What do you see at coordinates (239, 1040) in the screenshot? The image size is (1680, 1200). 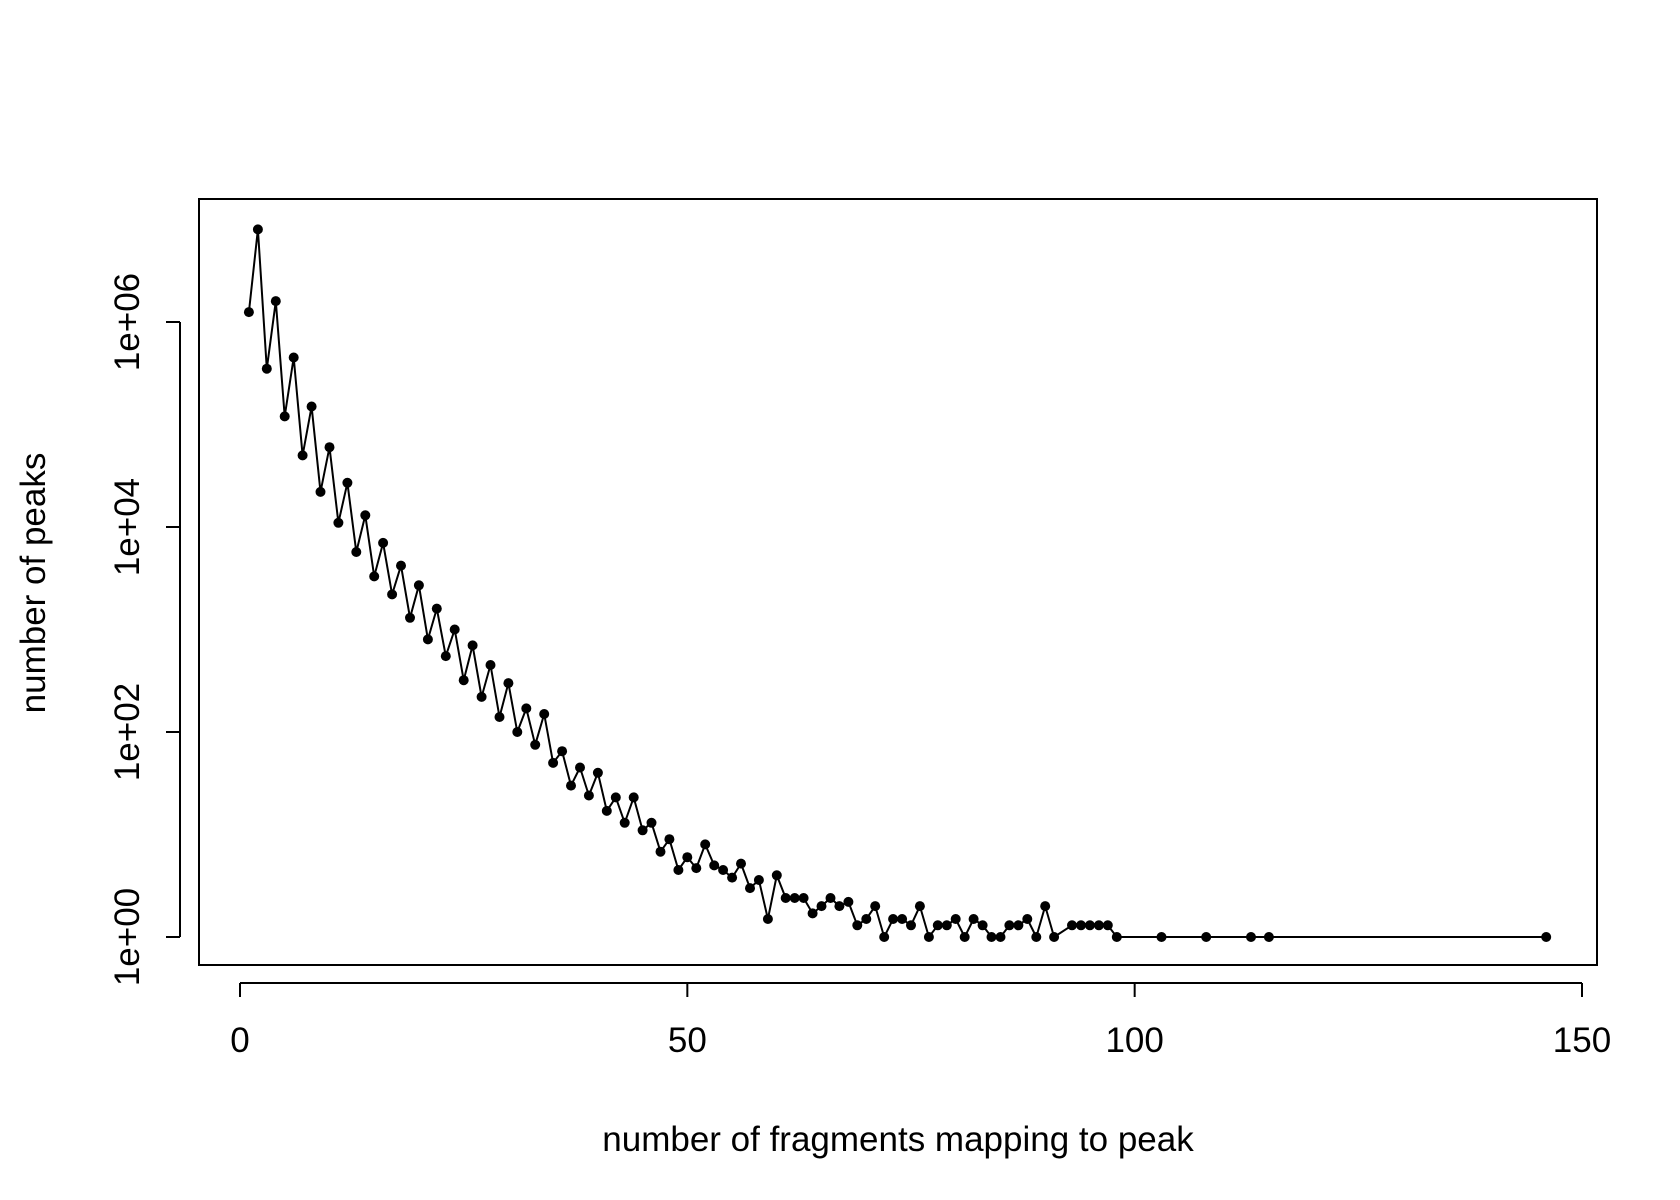 I see `x-tick-label: 0` at bounding box center [239, 1040].